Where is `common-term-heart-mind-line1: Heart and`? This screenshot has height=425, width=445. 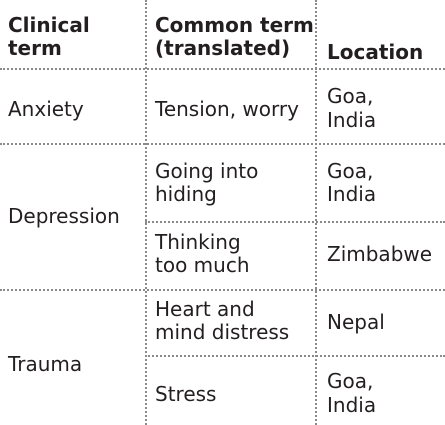
common-term-heart-mind-line1: Heart and is located at coordinates (205, 309).